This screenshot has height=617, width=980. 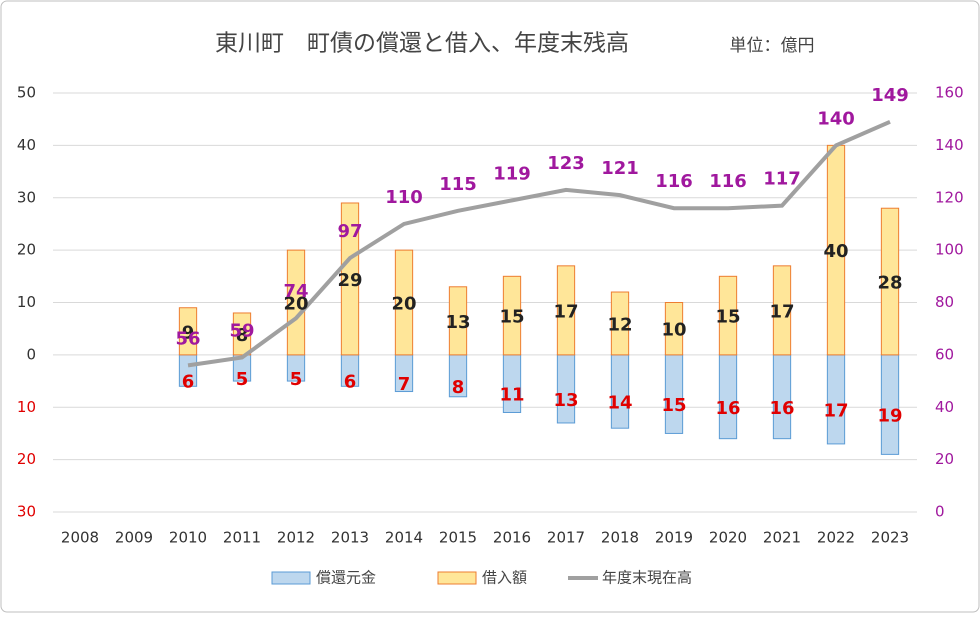 I want to click on x-tick-label: 2015, so click(x=458, y=538).